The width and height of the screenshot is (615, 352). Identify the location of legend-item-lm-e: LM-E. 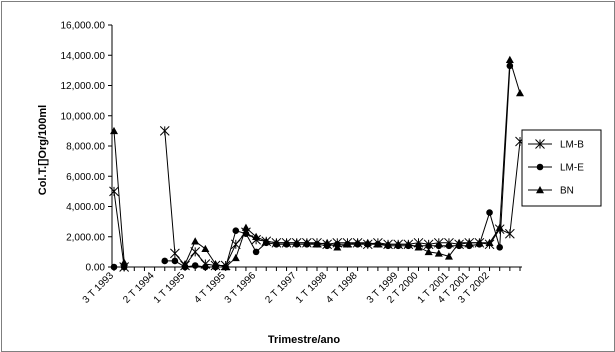
(556, 168).